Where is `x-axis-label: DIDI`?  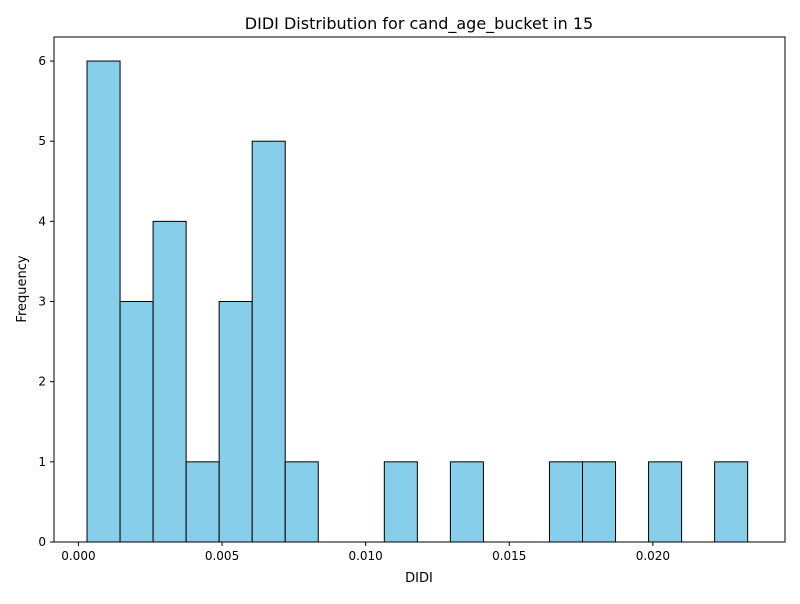 x-axis-label: DIDI is located at coordinates (419, 578).